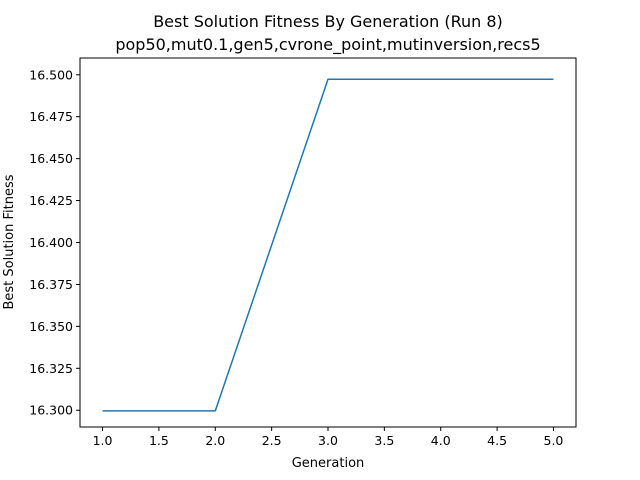  I want to click on y-tick-label: 16.475, so click(51, 116).